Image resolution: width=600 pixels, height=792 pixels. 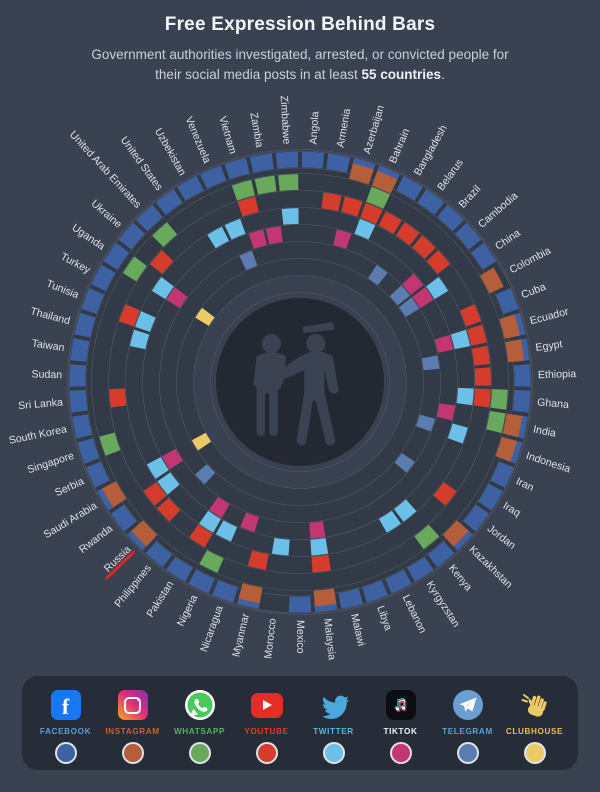 I want to click on cell-uganda-twitter, so click(x=162, y=288).